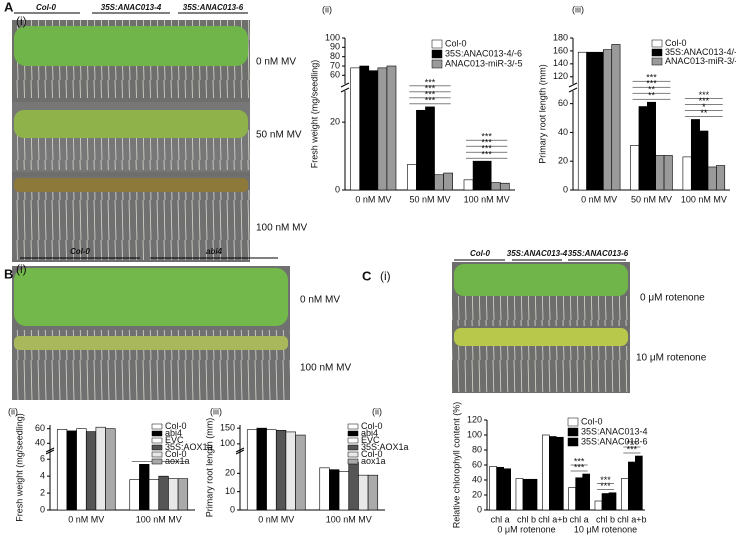  I want to click on x-tick-label: chl a+b, so click(552, 519).